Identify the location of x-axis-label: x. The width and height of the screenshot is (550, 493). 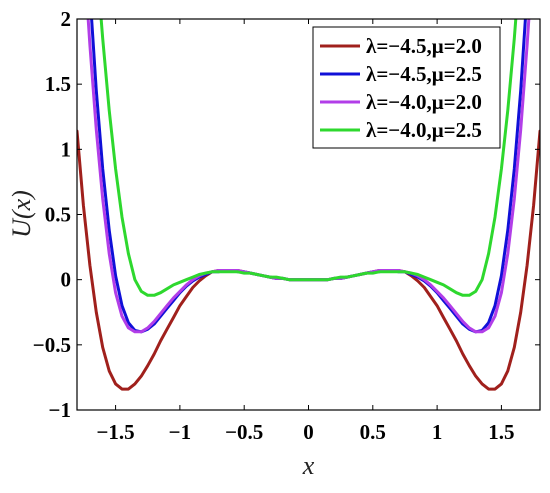
(308, 465).